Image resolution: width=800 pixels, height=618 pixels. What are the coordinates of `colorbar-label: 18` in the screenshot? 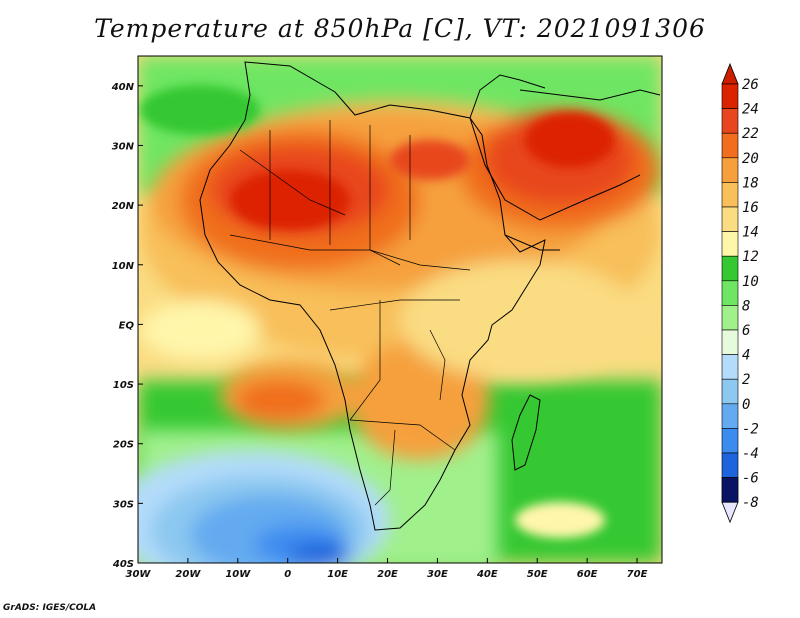 It's located at (750, 183).